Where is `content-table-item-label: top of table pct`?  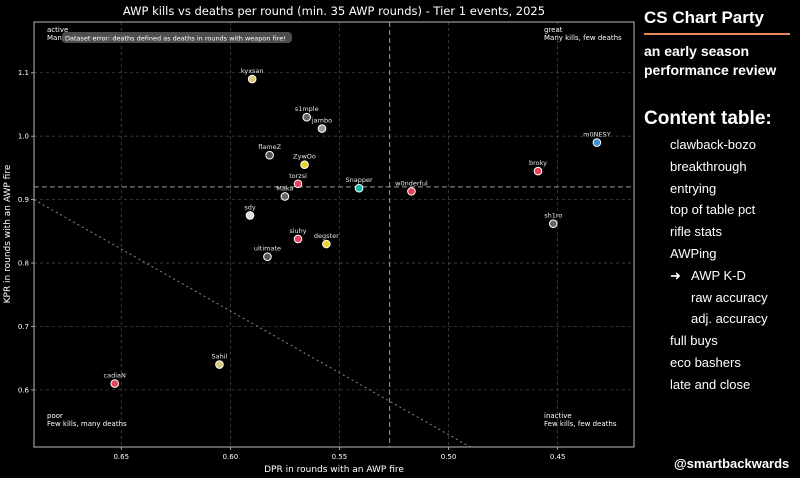
content-table-item-label: top of table pct is located at coordinates (713, 210).